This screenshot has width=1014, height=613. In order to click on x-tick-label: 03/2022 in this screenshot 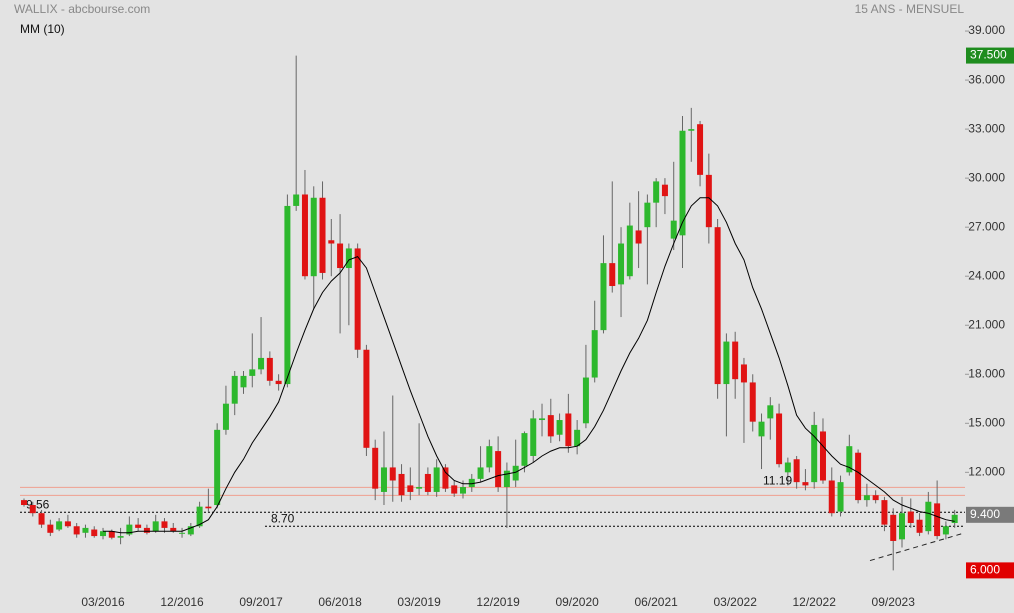, I will do `click(735, 602)`.